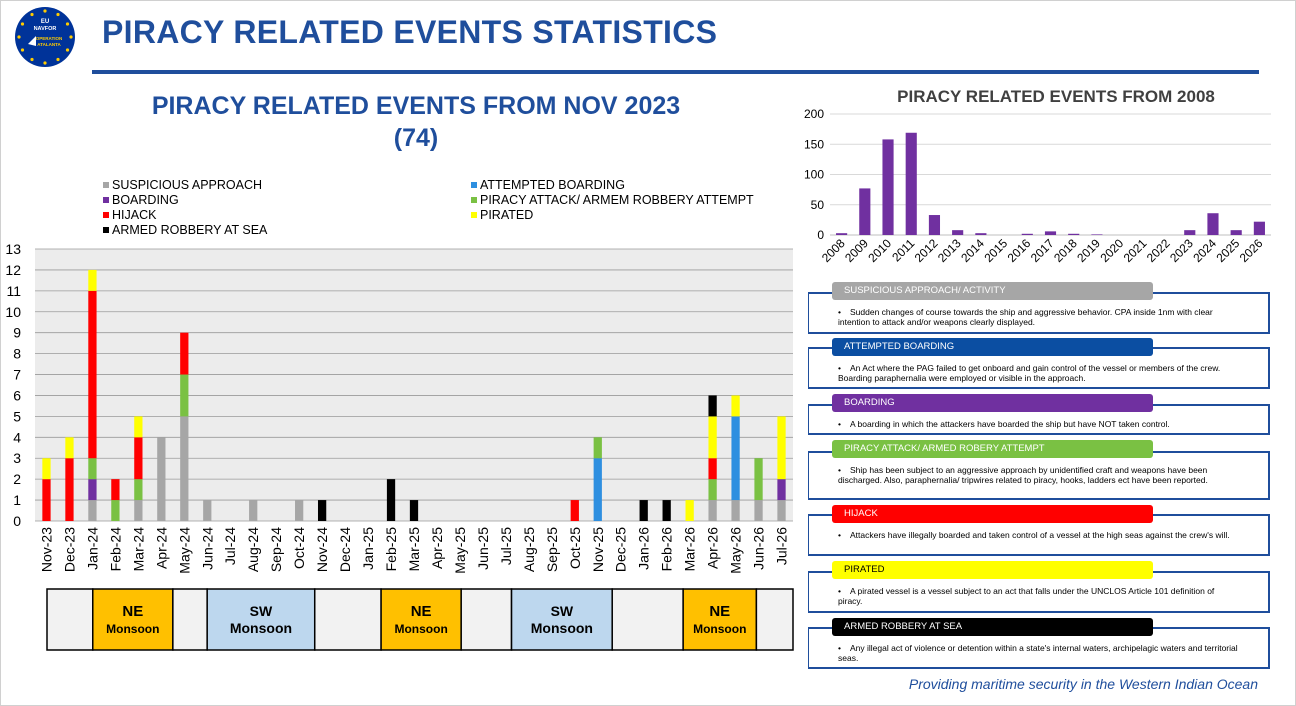  What do you see at coordinates (129, 215) in the screenshot?
I see `legend-hijack: HIJACK` at bounding box center [129, 215].